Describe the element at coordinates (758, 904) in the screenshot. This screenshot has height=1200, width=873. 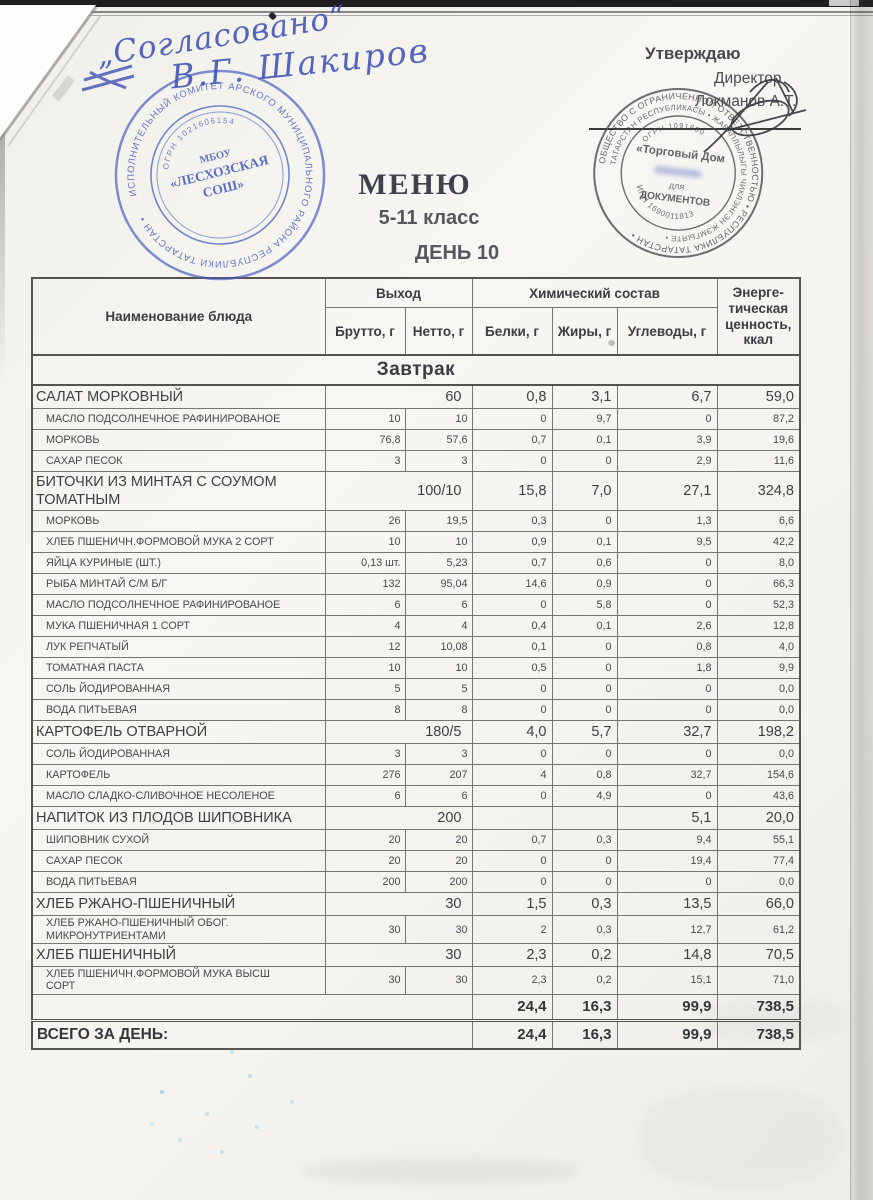
I see `kcal-value: 66,0` at that location.